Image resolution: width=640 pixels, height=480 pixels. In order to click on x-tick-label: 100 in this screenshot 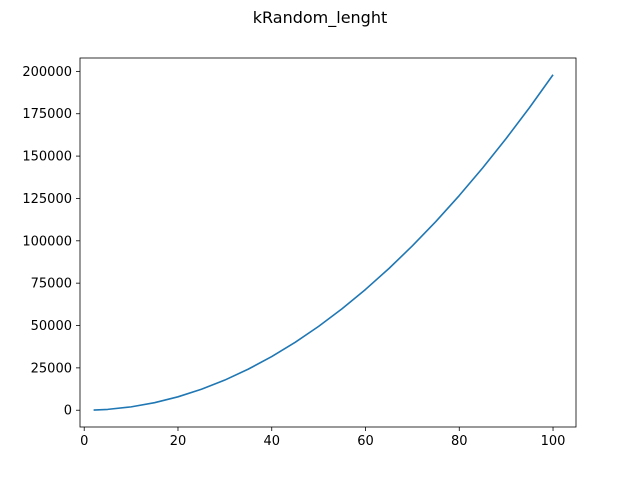, I will do `click(553, 441)`.